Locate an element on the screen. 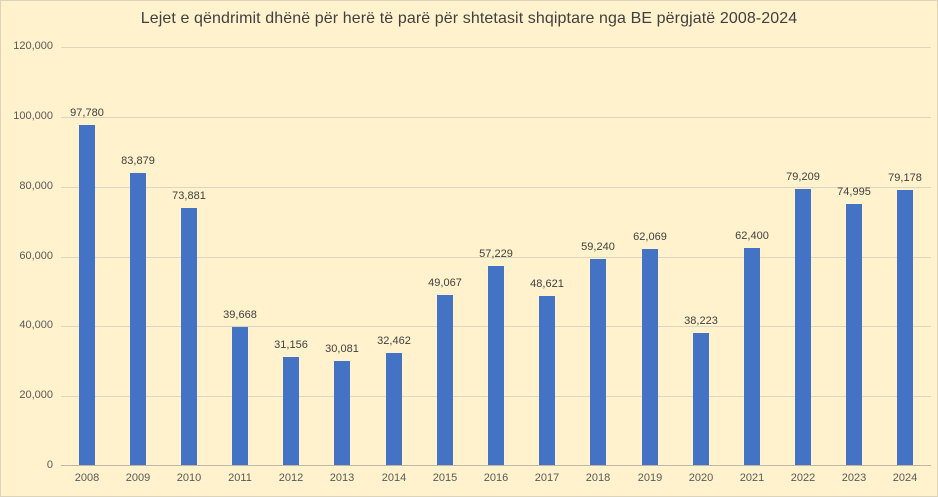 This screenshot has width=938, height=497. bar-value-label: 32,462 is located at coordinates (394, 341).